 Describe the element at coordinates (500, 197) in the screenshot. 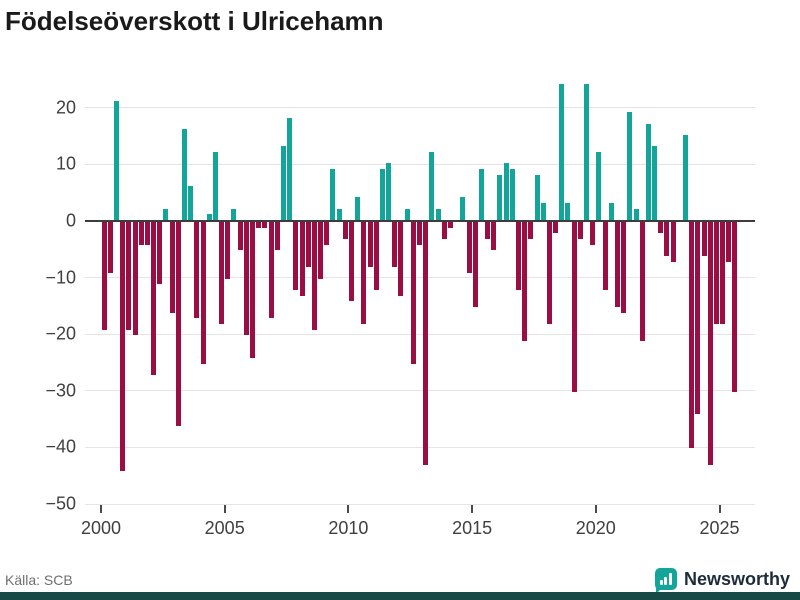

I see `bar-2016-q1` at that location.